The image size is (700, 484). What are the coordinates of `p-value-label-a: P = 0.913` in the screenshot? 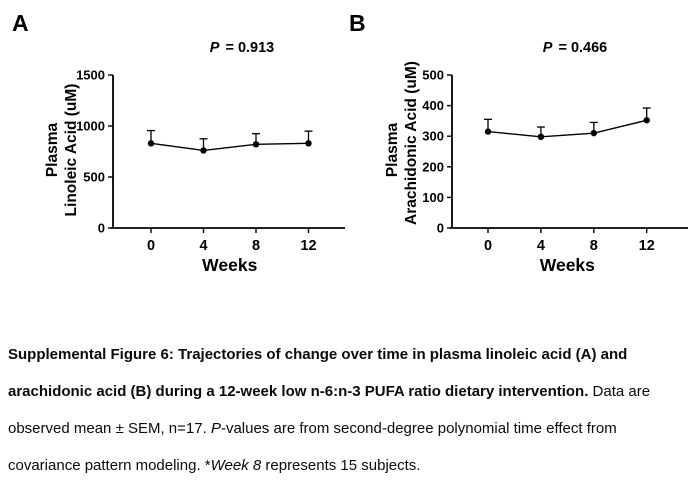 It's located at (242, 48).